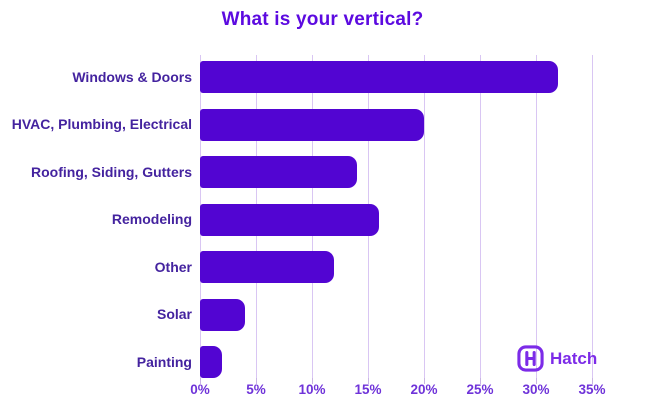 The image size is (645, 402). I want to click on bar-painting, so click(211, 362).